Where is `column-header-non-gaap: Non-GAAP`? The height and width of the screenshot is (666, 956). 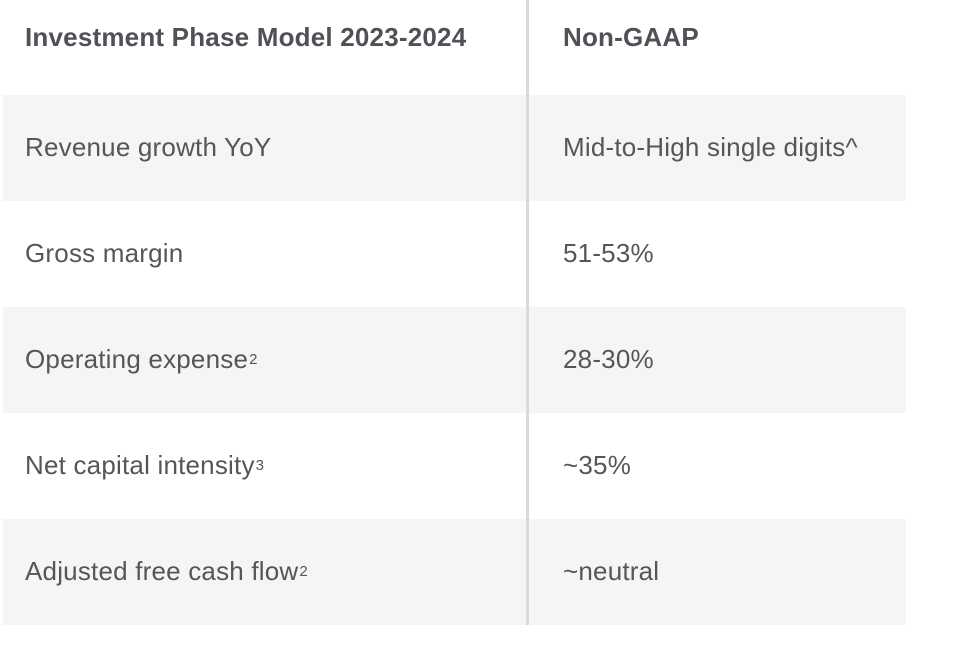
column-header-non-gaap: Non-GAAP is located at coordinates (631, 36).